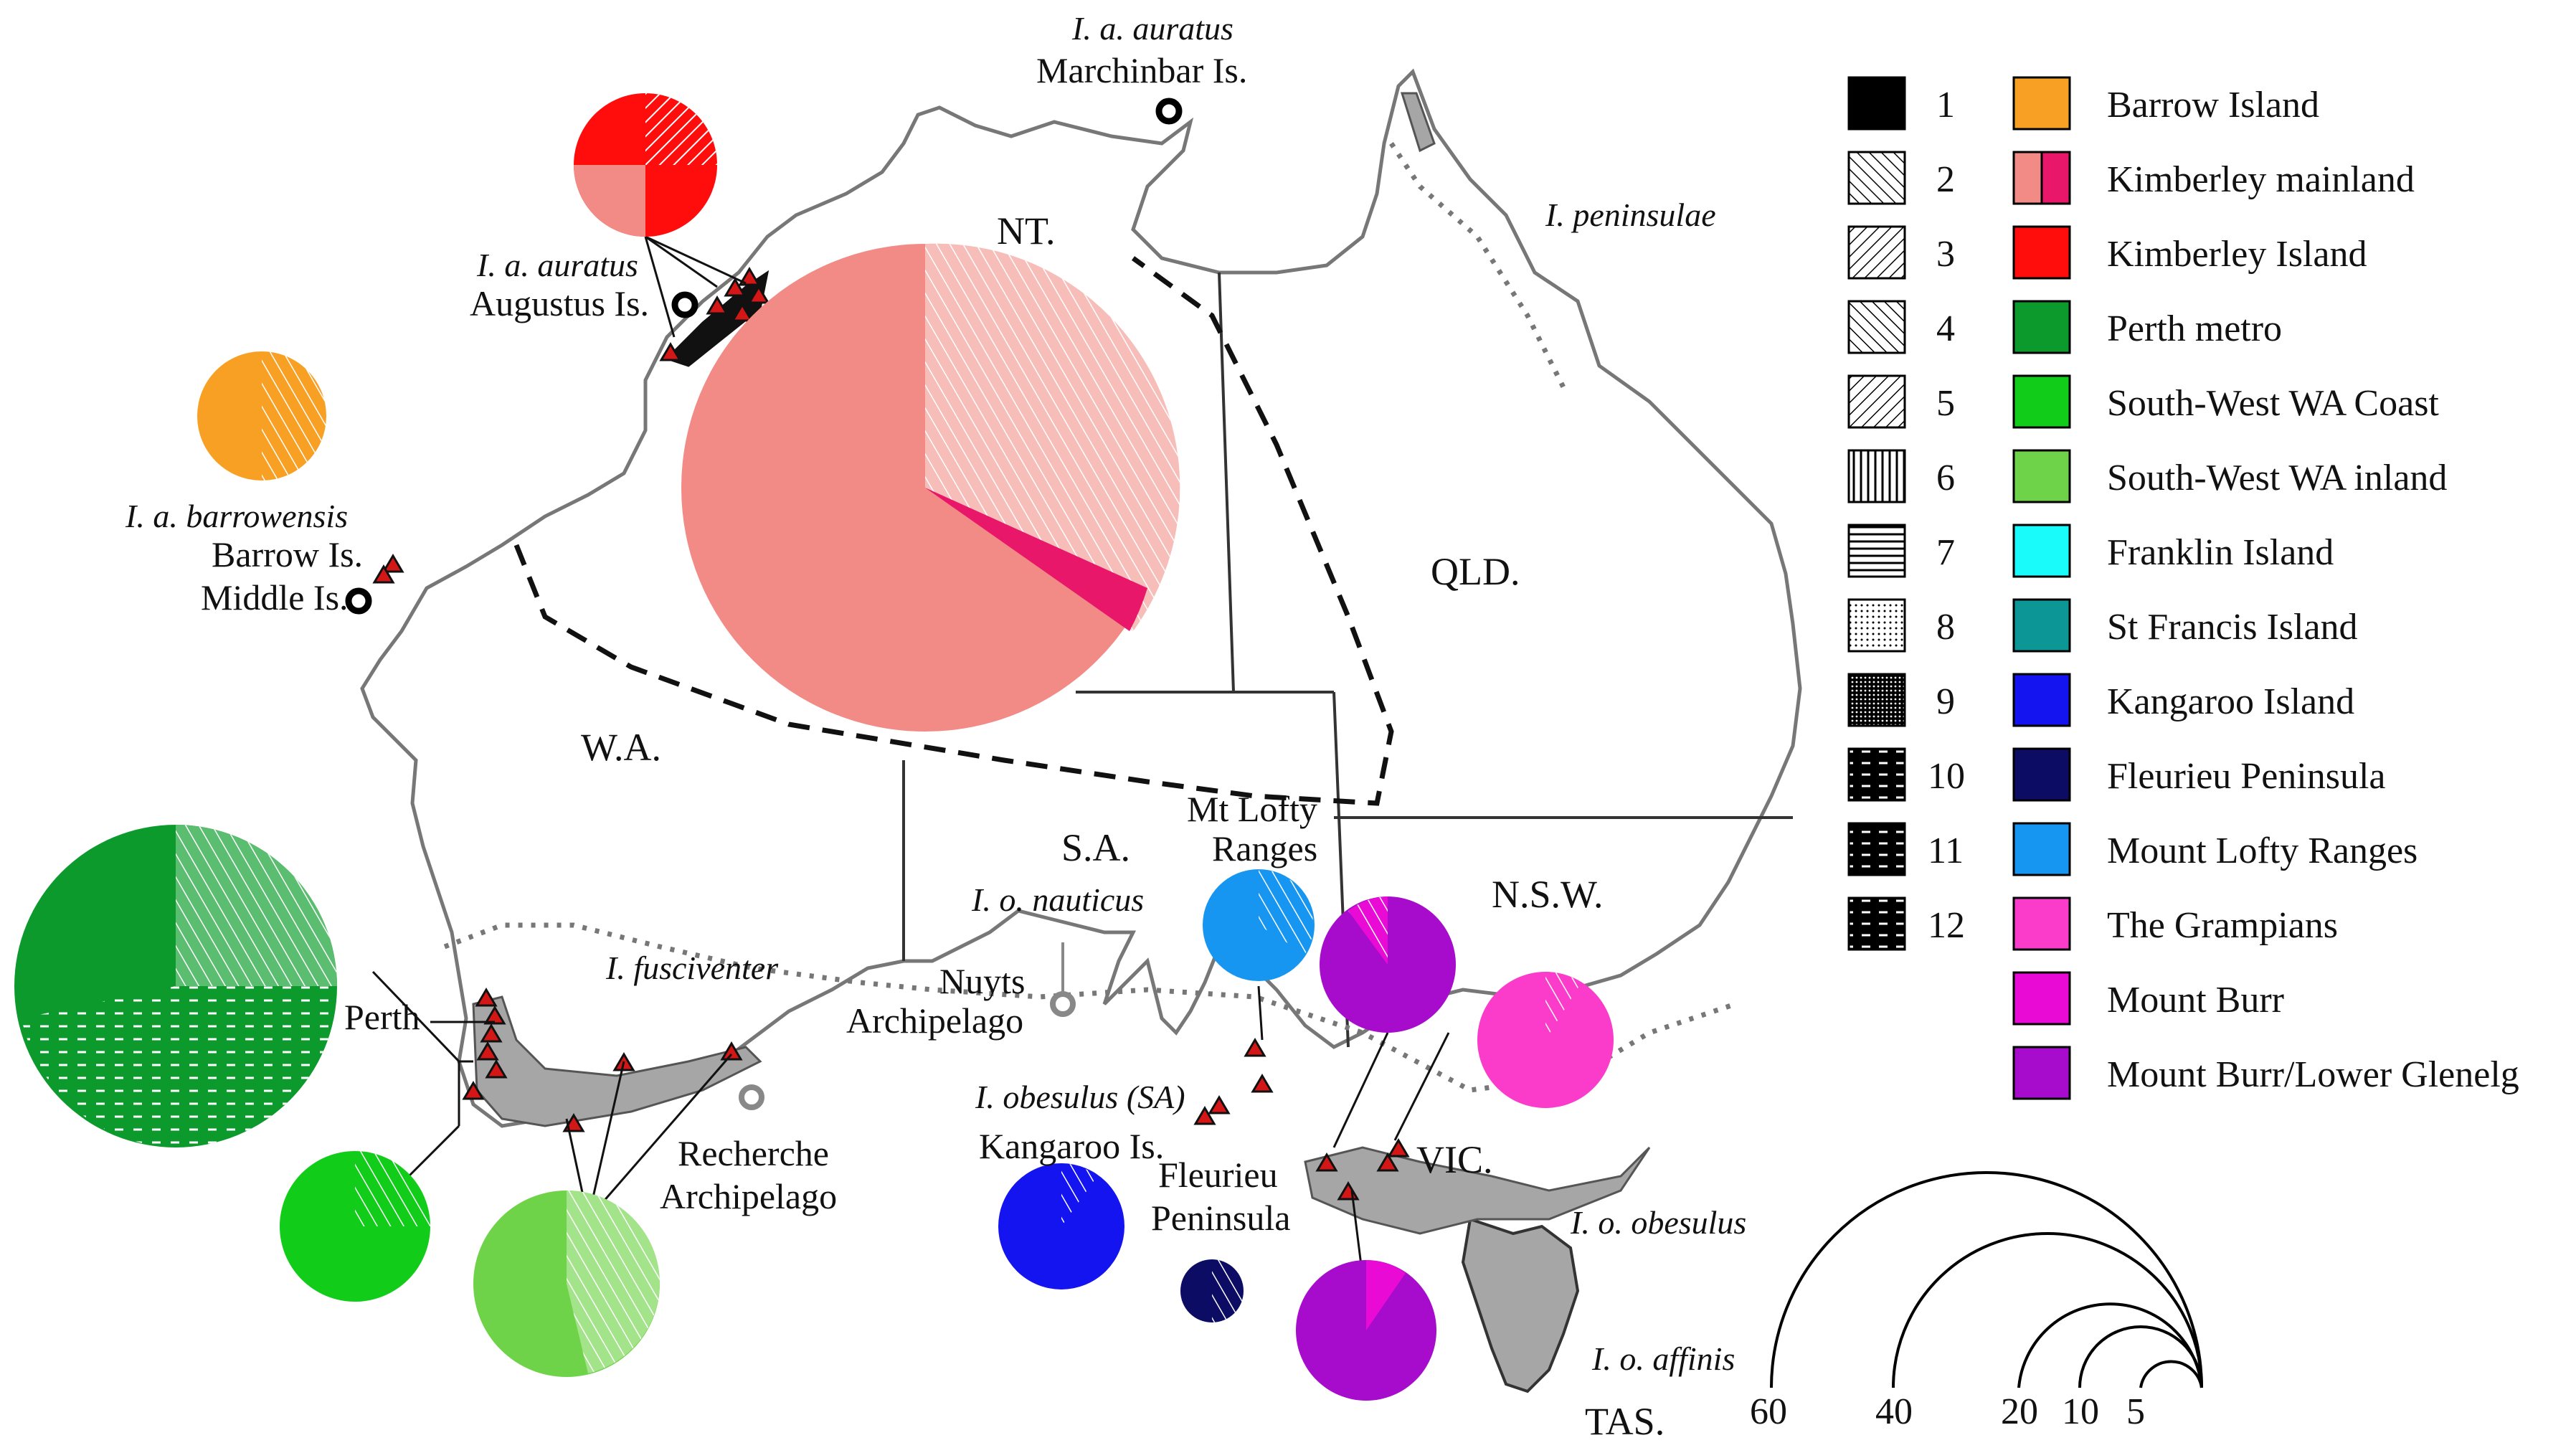 Image resolution: width=2576 pixels, height=1453 pixels. Describe the element at coordinates (2313, 1074) in the screenshot. I see `region-label: Mount Burr/Lower Glenelg` at that location.